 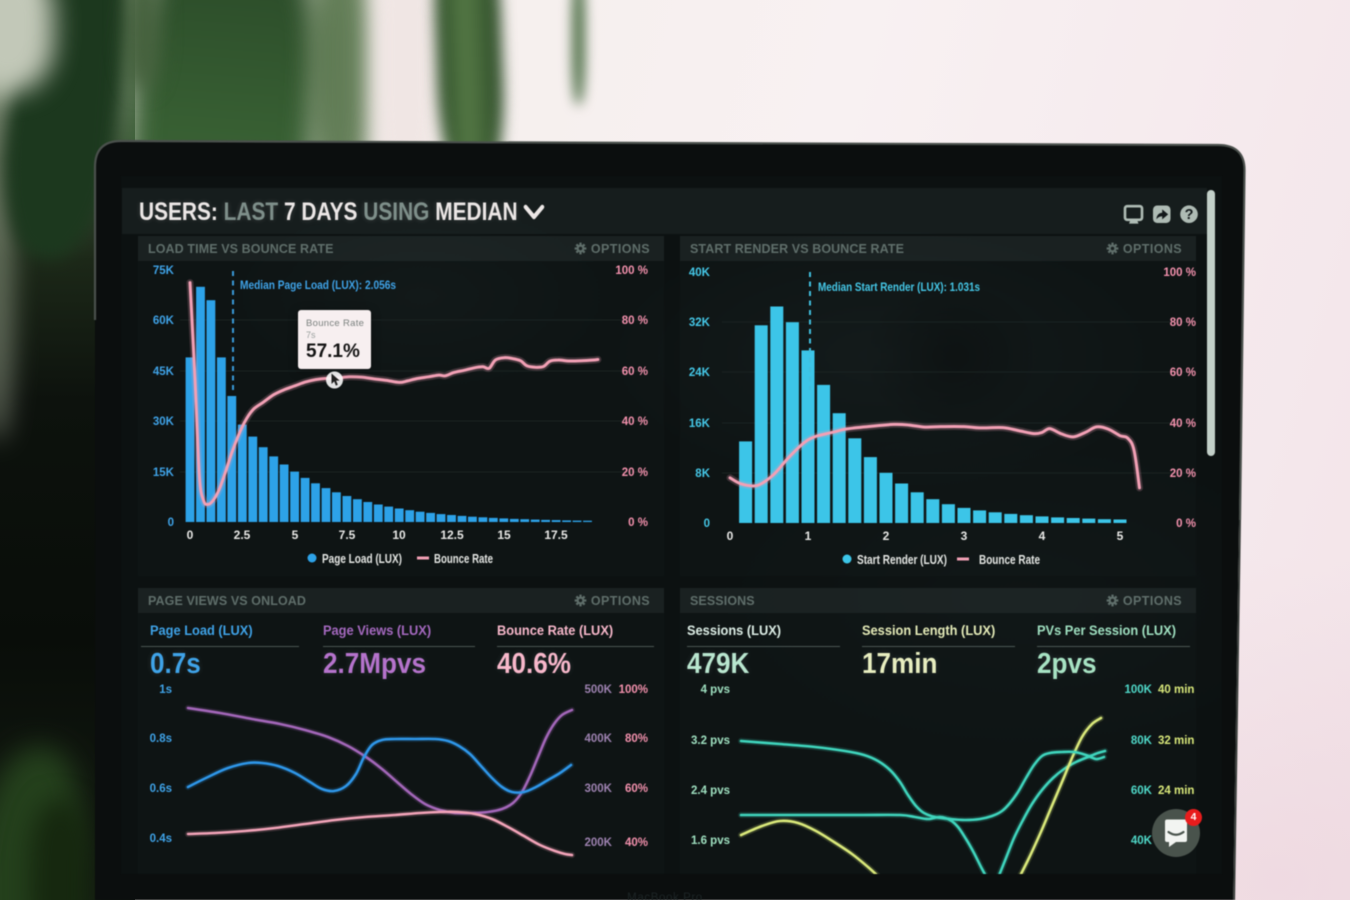 What do you see at coordinates (599, 789) in the screenshot?
I see `svg-text: 300K` at bounding box center [599, 789].